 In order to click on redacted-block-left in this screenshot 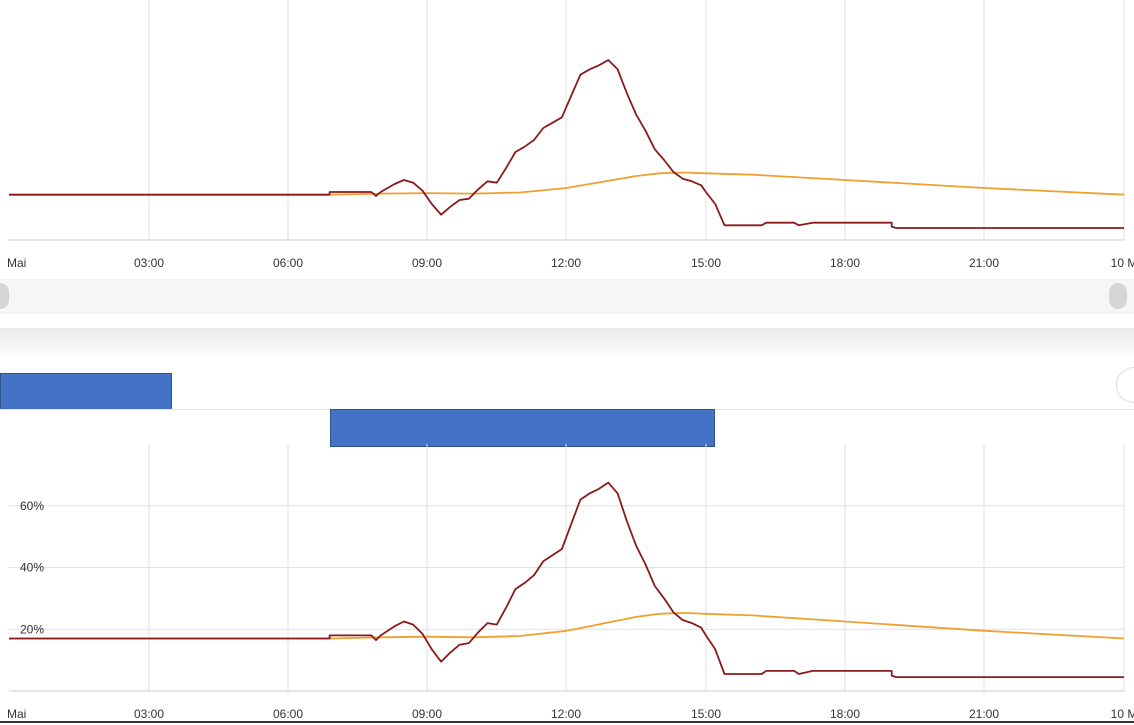, I will do `click(86, 391)`.